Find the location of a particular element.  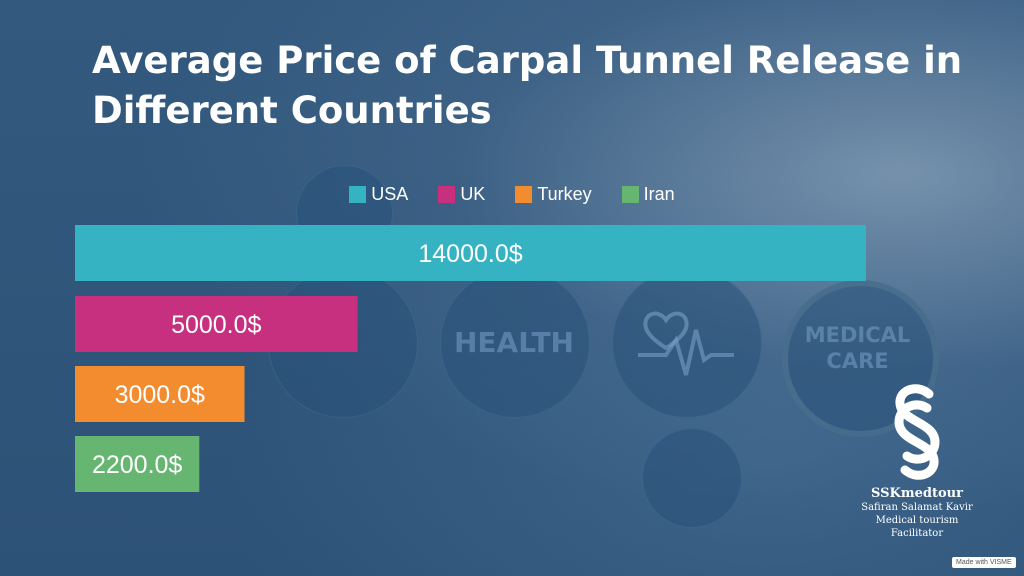

logo-subtitle-1: Safiran Salamat Kavir is located at coordinates (917, 507).